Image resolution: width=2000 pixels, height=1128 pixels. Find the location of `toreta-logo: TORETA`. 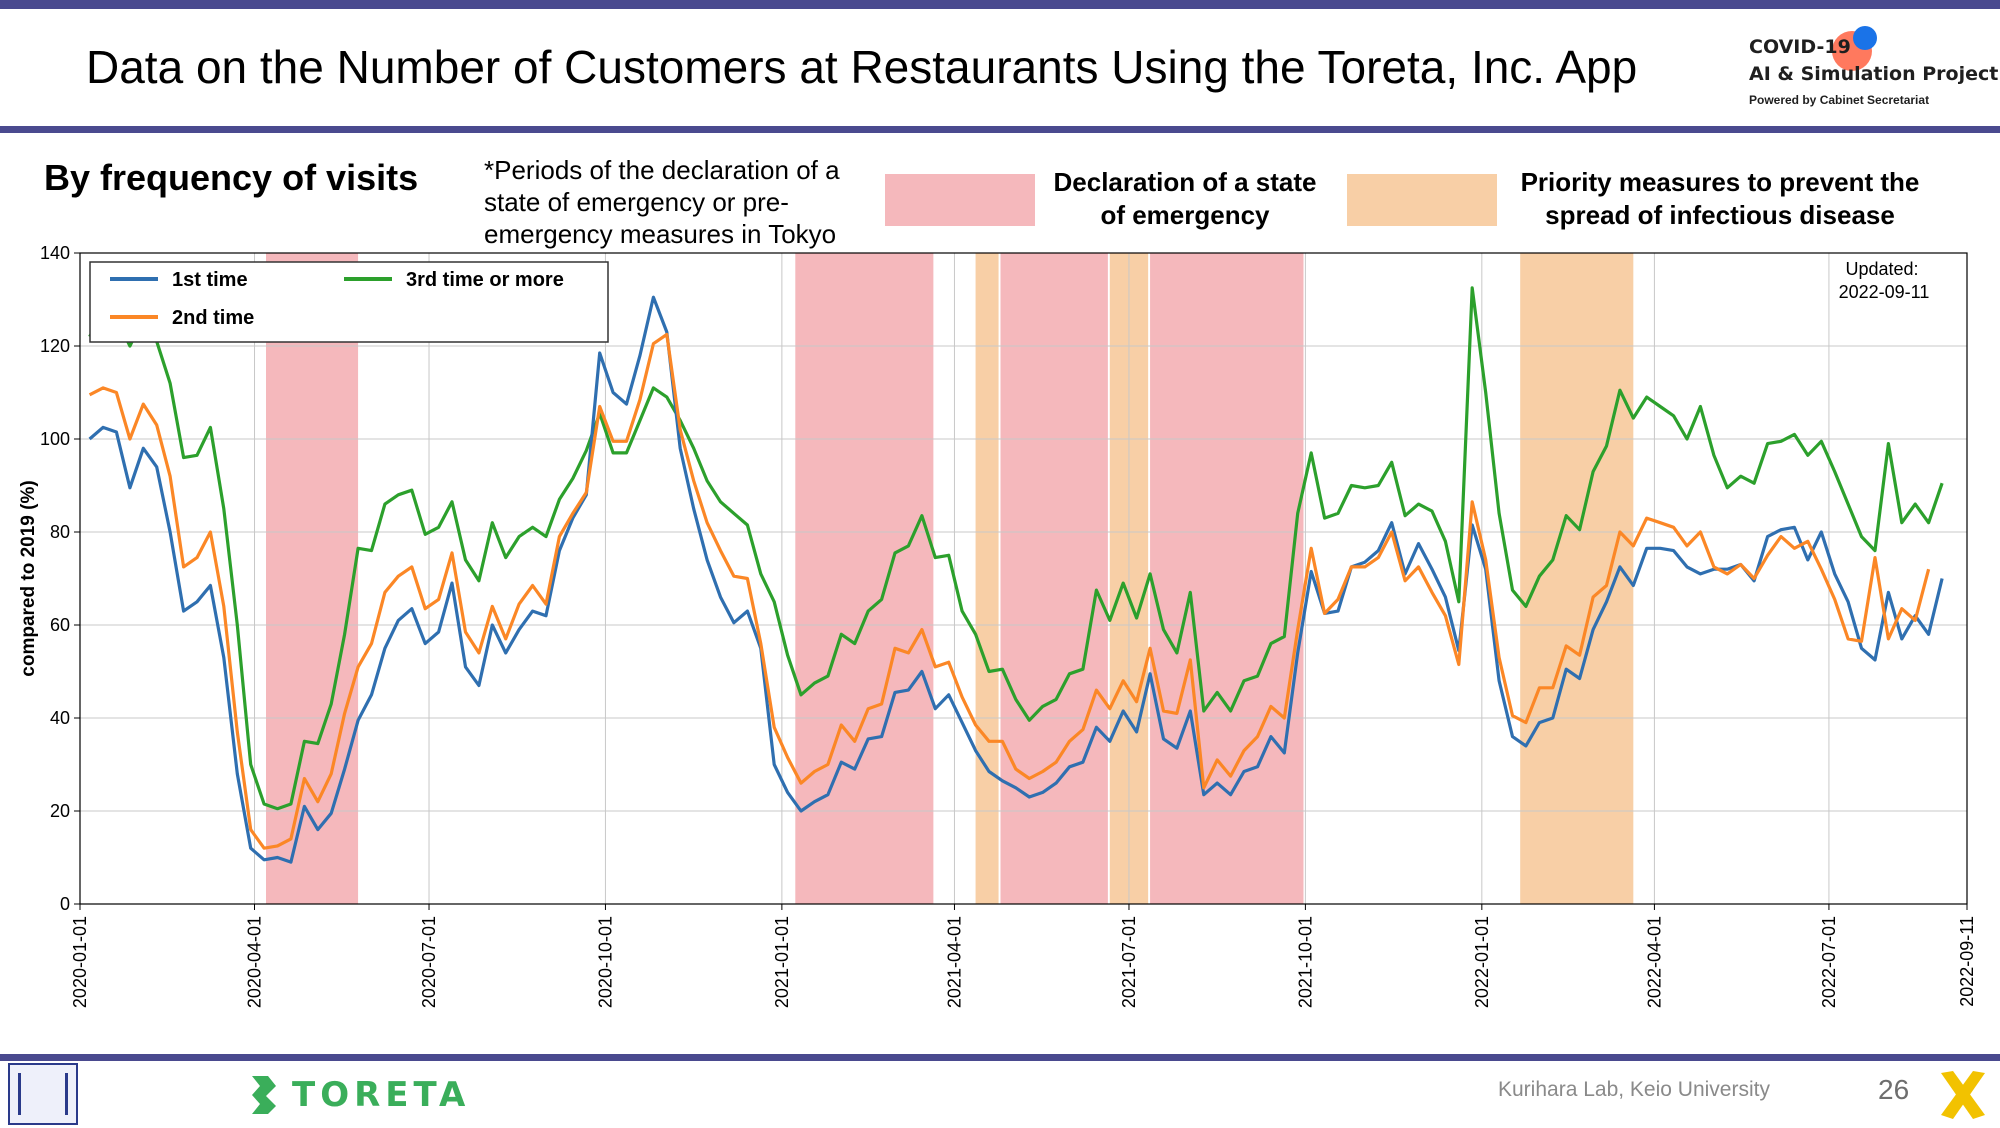

toreta-logo: TORETA is located at coordinates (359, 1095).